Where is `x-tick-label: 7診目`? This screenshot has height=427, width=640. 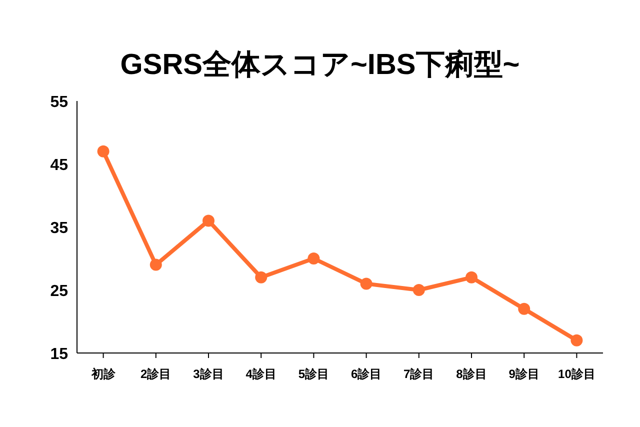
x-tick-label: 7診目 is located at coordinates (419, 374).